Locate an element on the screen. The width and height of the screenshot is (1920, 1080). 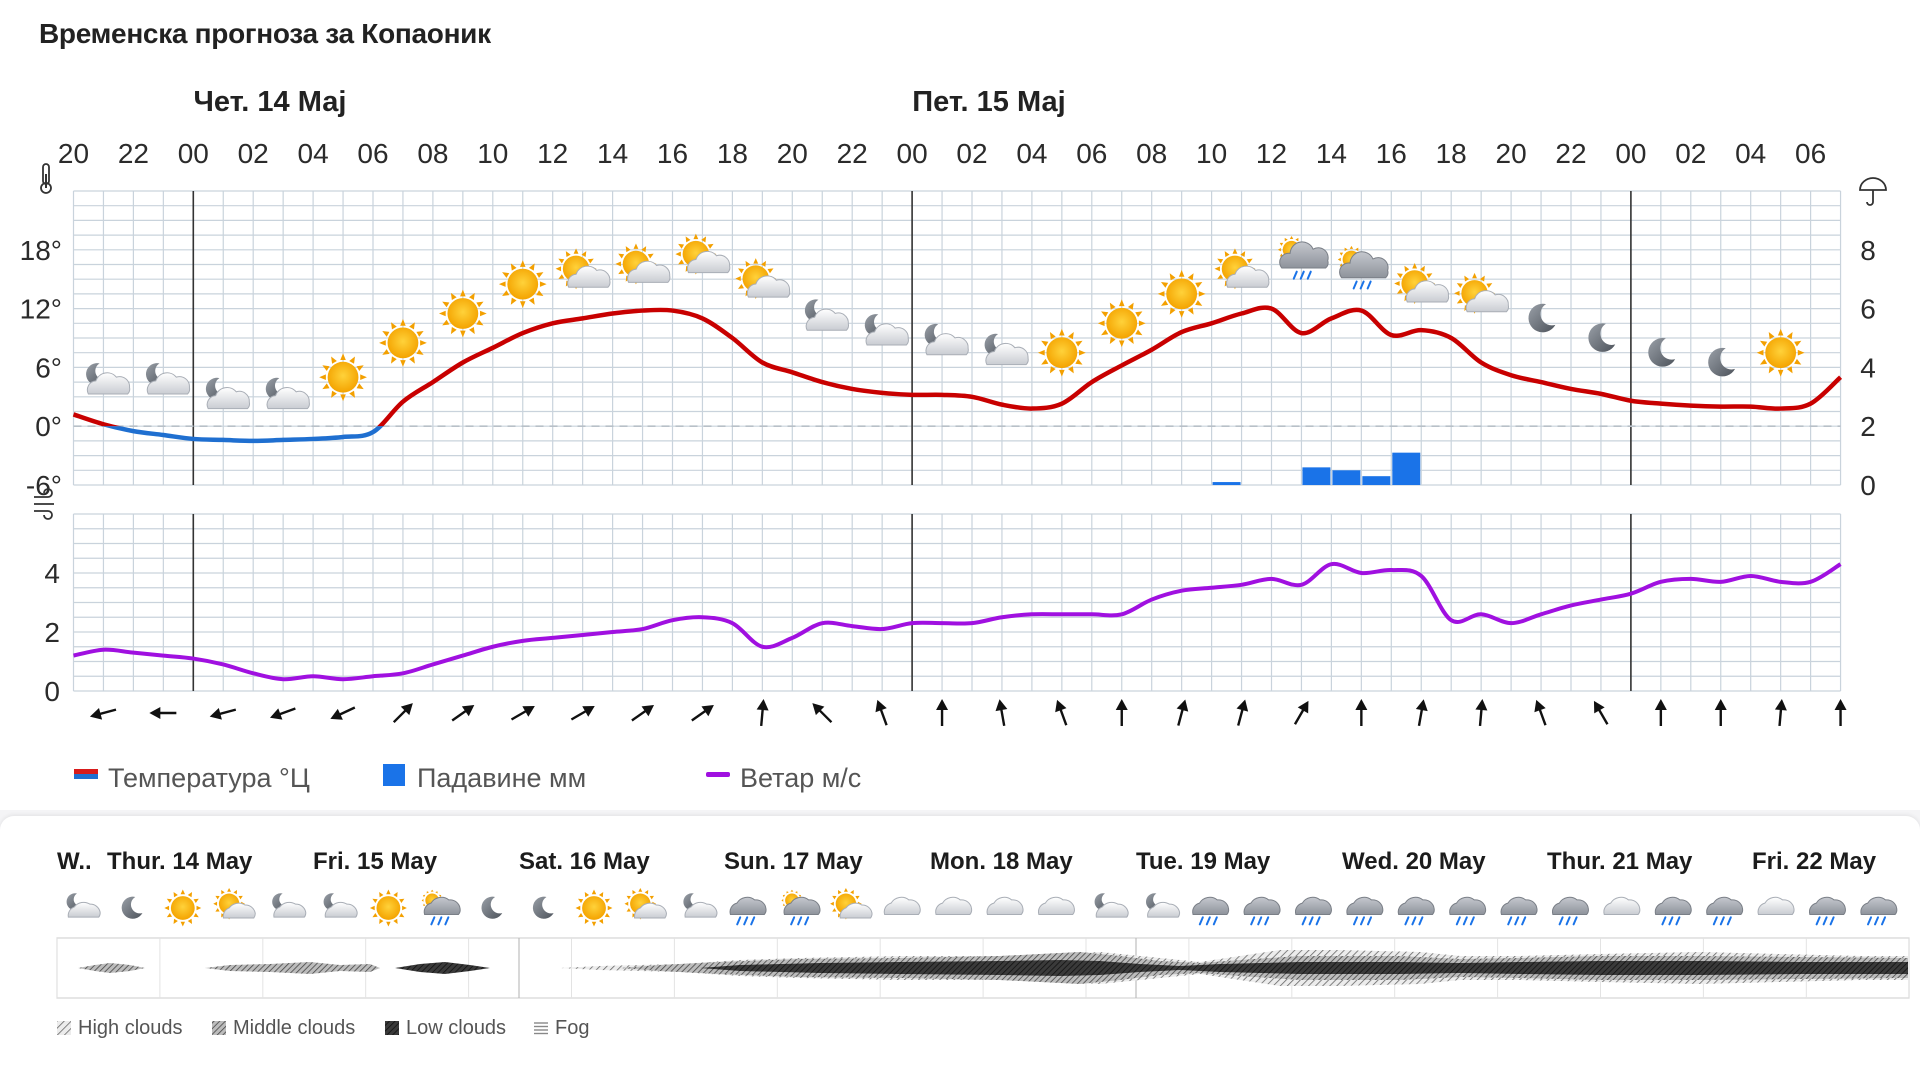
moon-shape is located at coordinates (1542, 318).